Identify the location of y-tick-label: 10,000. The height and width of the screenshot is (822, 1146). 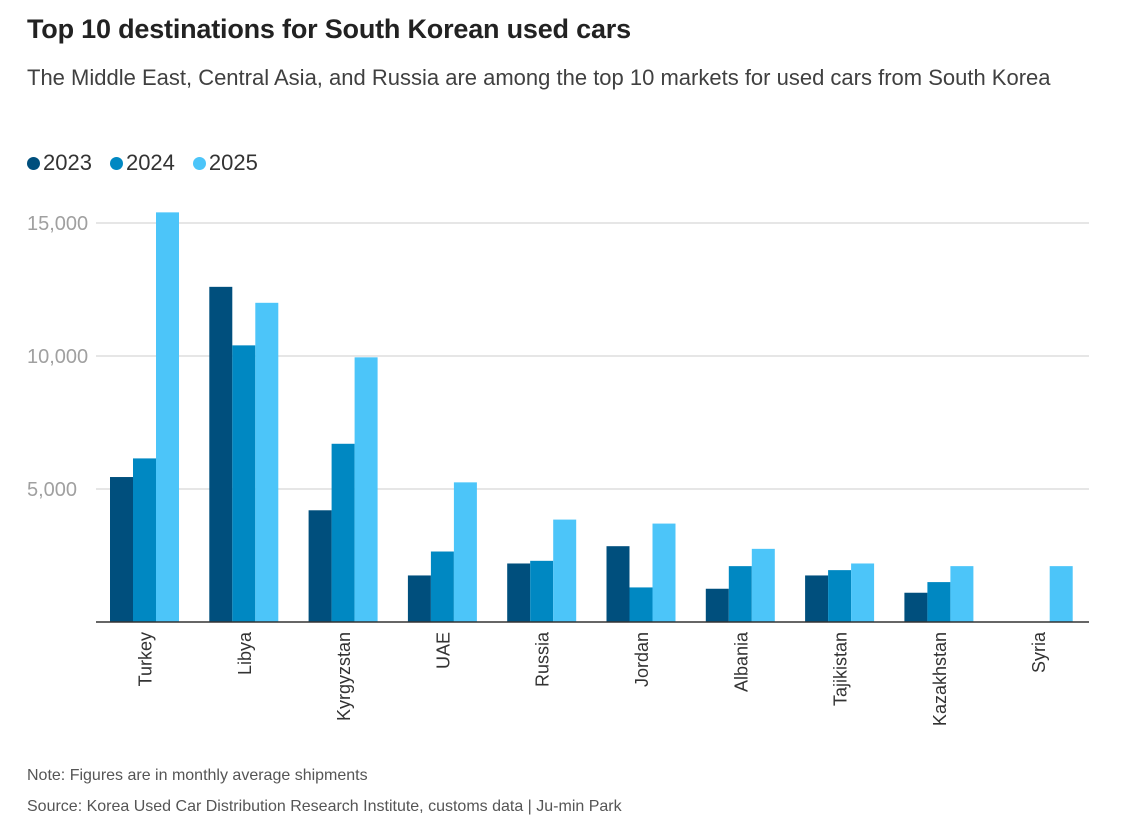
(57, 357).